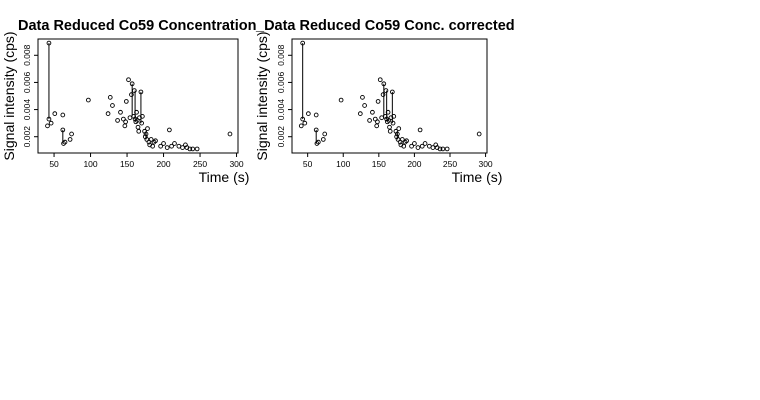  I want to click on chart-title: Data Reduced Co59 Concentration, so click(137, 26).